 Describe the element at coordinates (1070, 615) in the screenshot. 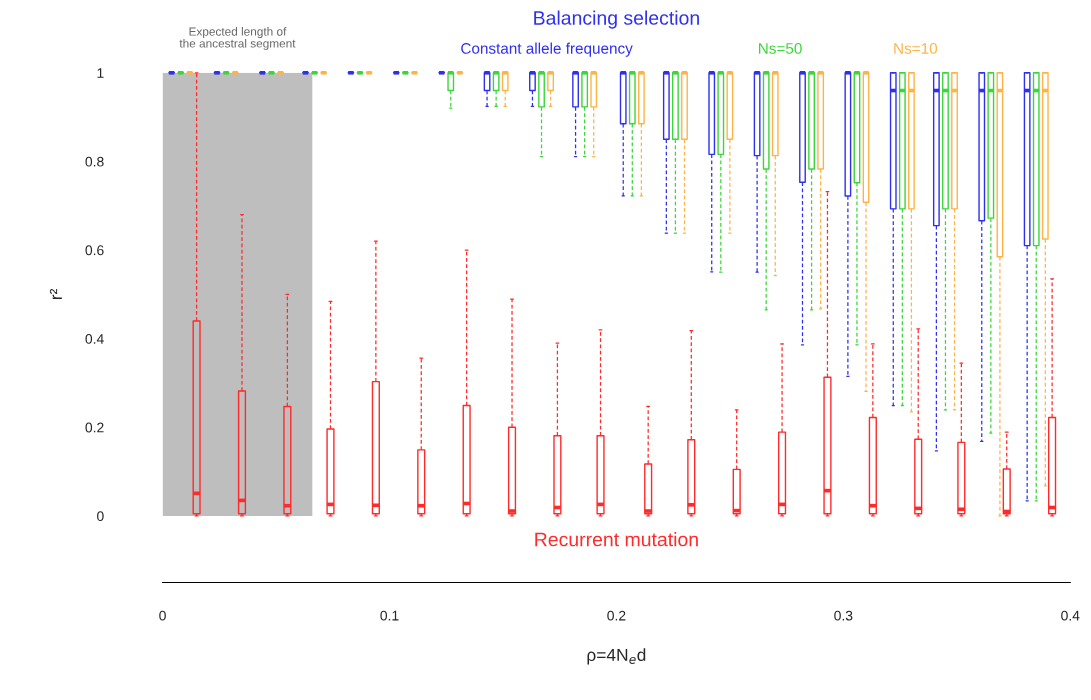

I see `x-tick-label: 0.4` at that location.